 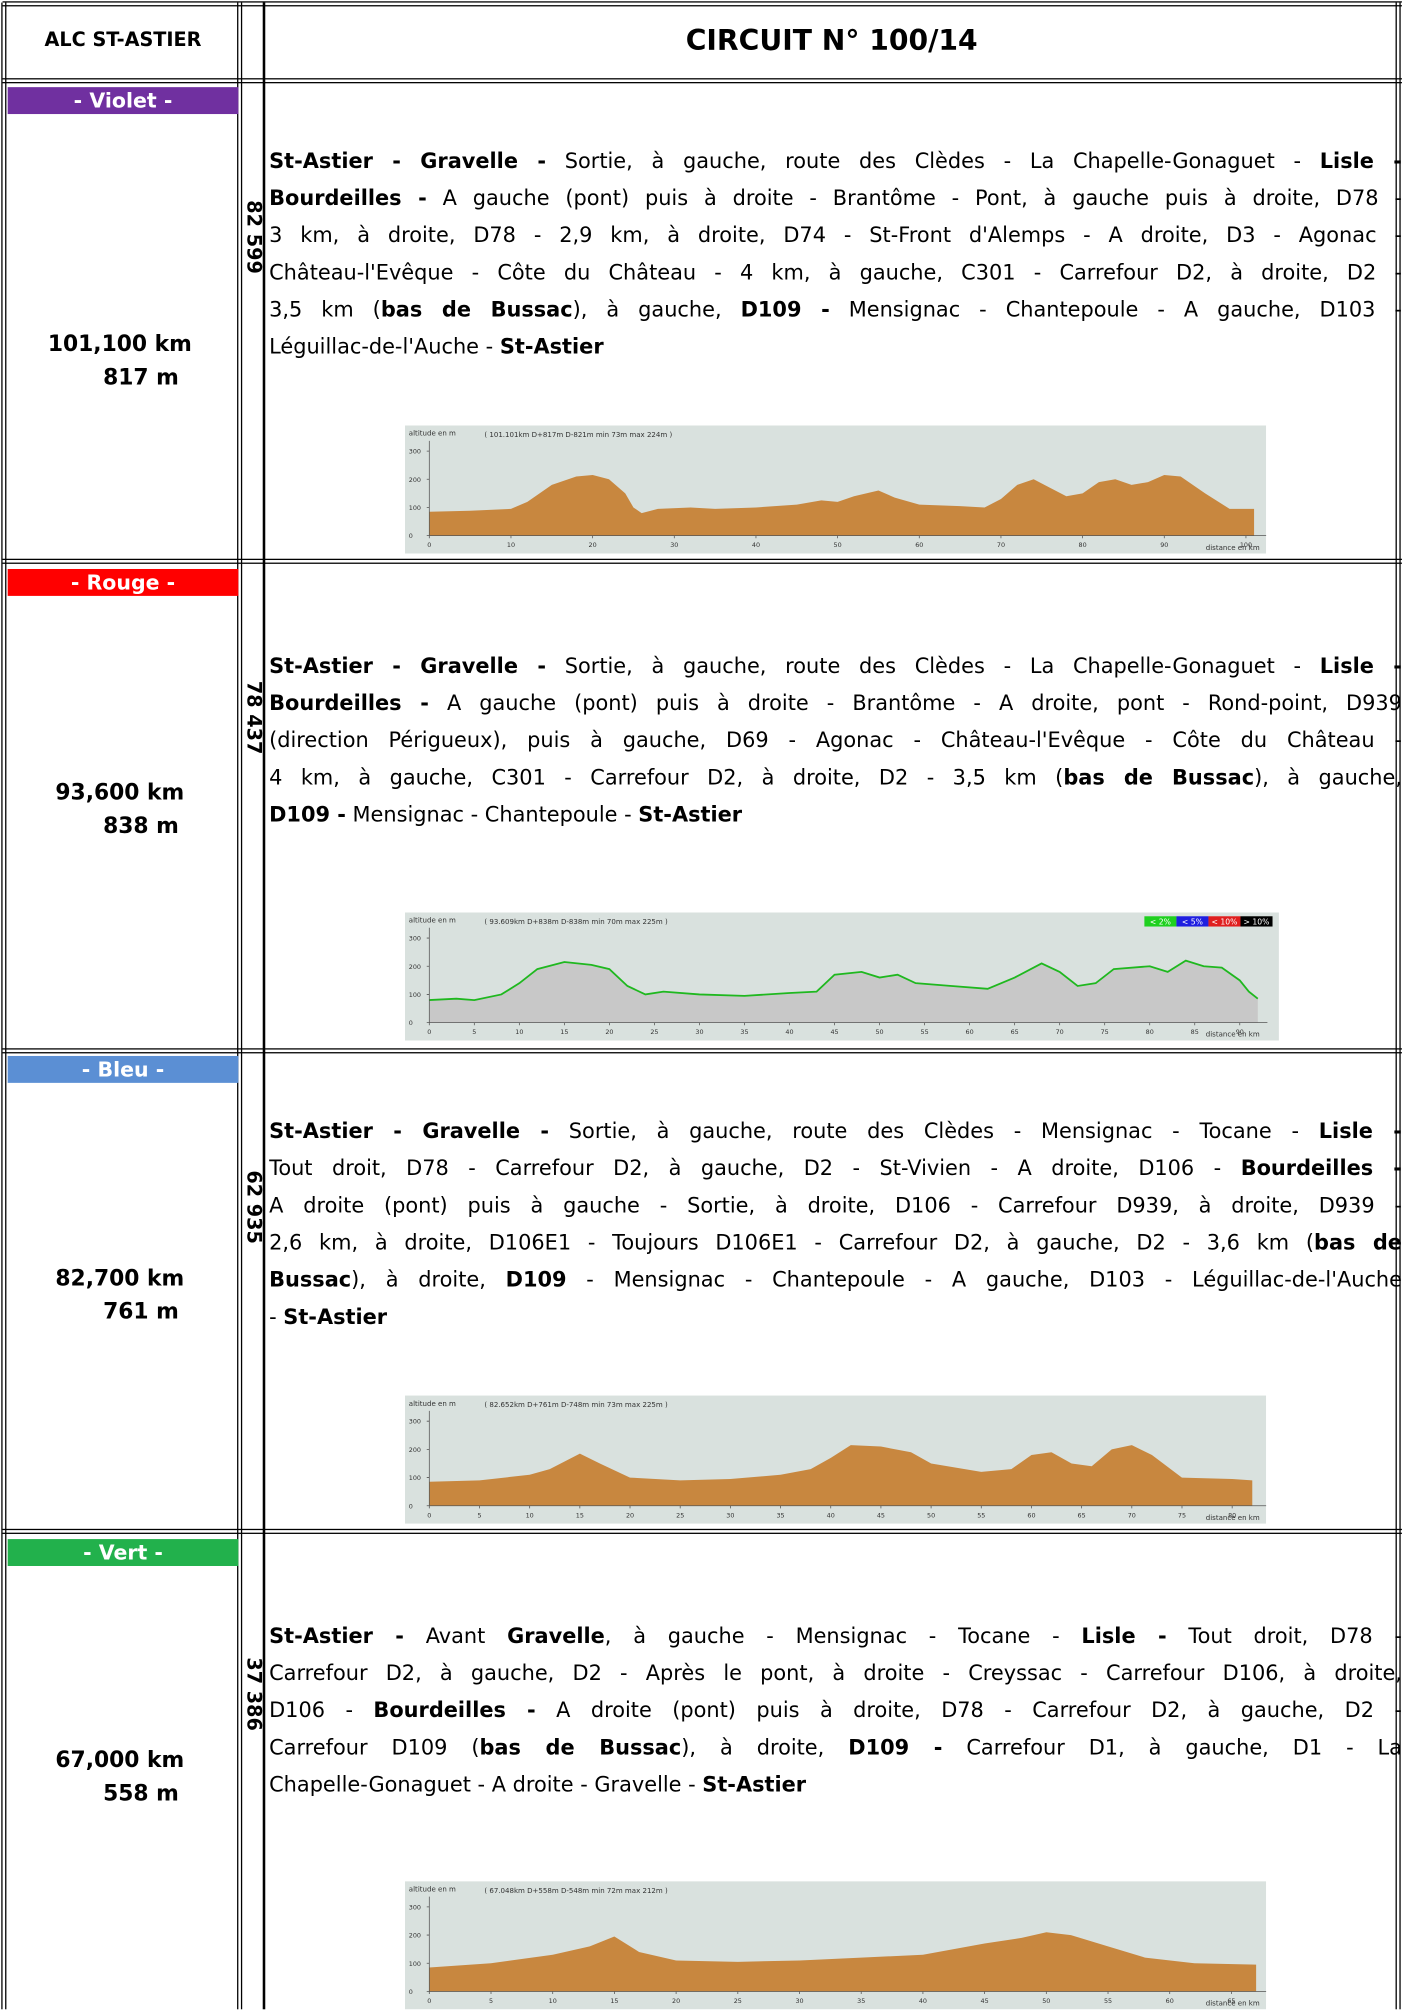 What do you see at coordinates (1195, 1032) in the screenshot?
I see `x-tick-label: 85` at bounding box center [1195, 1032].